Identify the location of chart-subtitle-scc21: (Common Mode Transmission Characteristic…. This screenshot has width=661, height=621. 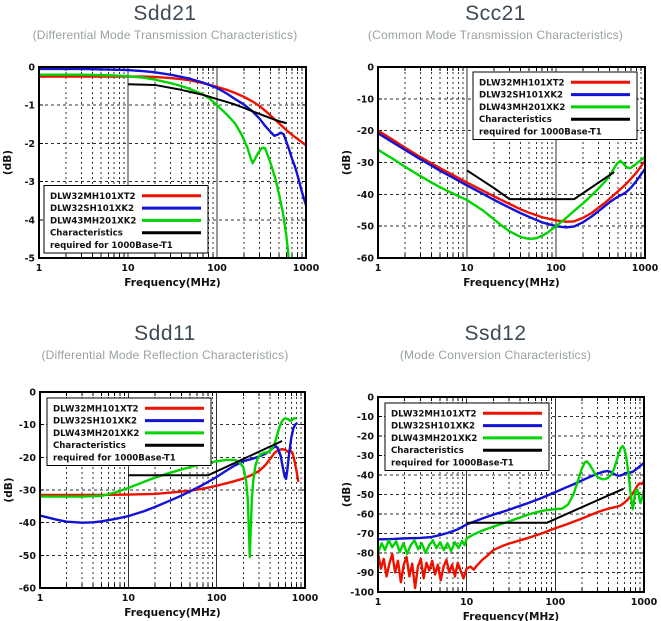
(495, 35).